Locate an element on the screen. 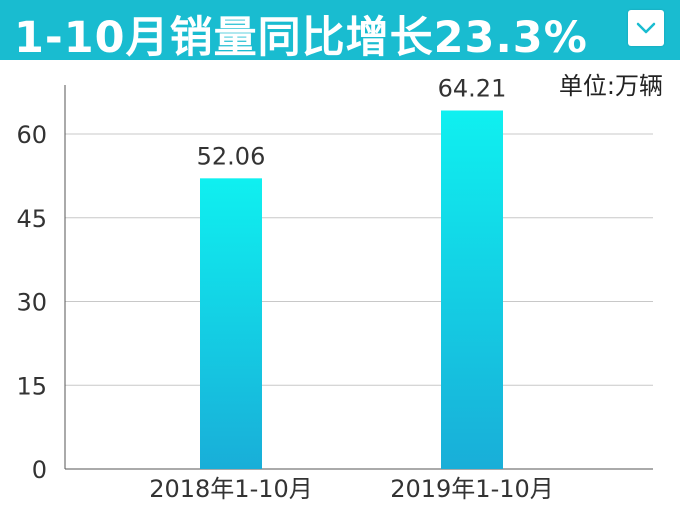 This screenshot has width=680, height=510. y-tick-label: 60 is located at coordinates (31, 135).